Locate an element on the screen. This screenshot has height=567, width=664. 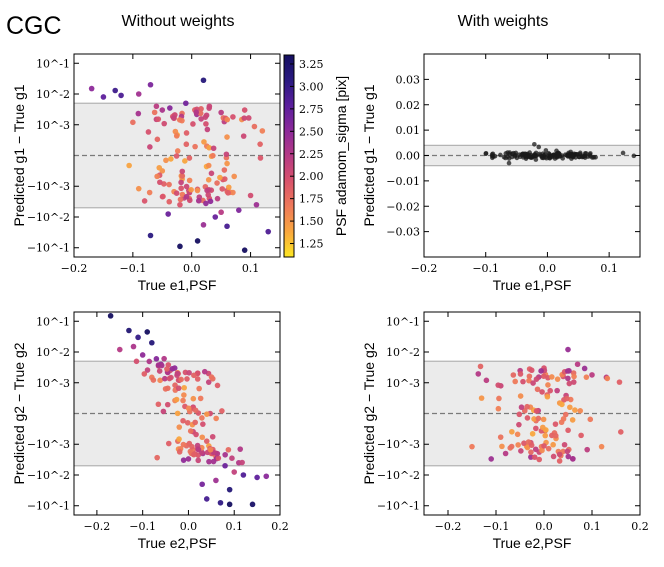
y-tick-label: −10^-2 is located at coordinates (48, 217).